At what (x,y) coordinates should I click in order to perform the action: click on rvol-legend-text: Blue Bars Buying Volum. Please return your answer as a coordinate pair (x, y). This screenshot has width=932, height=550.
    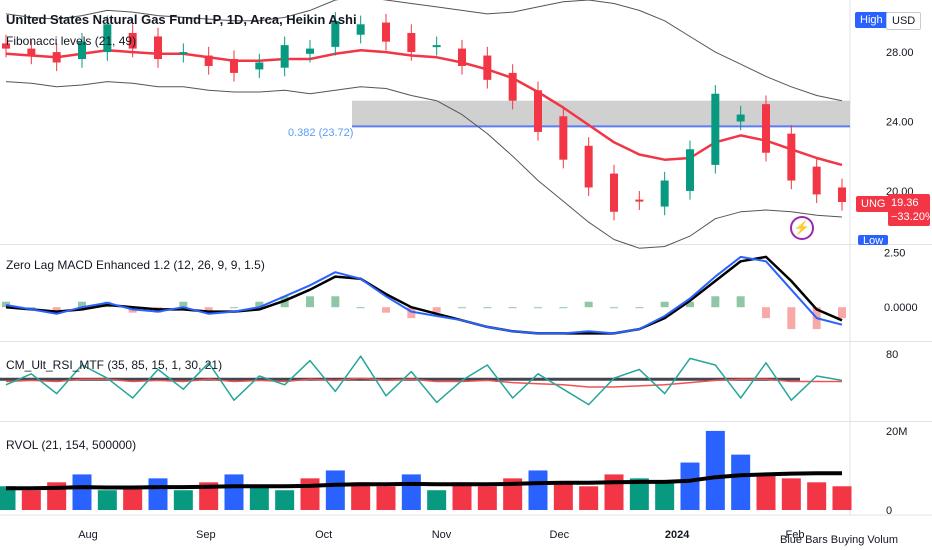
    Looking at the image, I should click on (839, 540).